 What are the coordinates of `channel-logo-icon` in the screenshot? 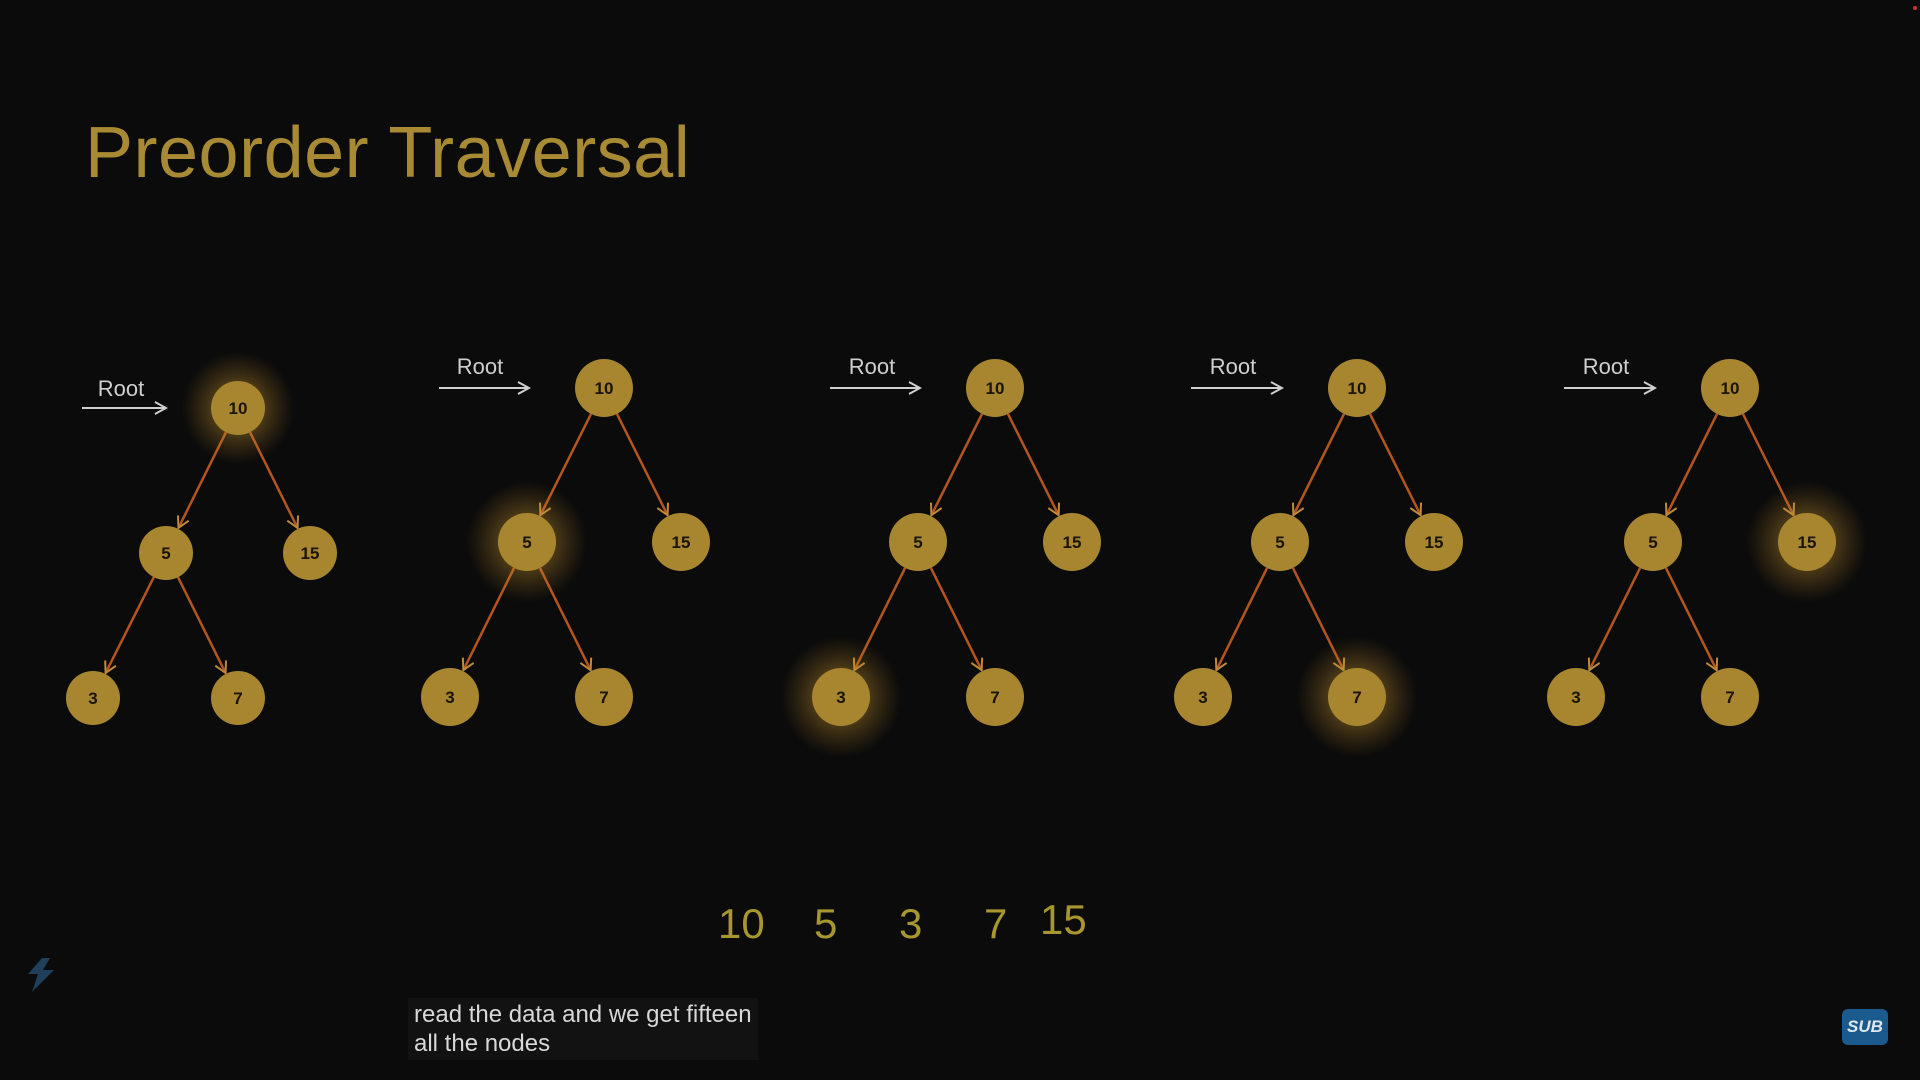 It's located at (41, 977).